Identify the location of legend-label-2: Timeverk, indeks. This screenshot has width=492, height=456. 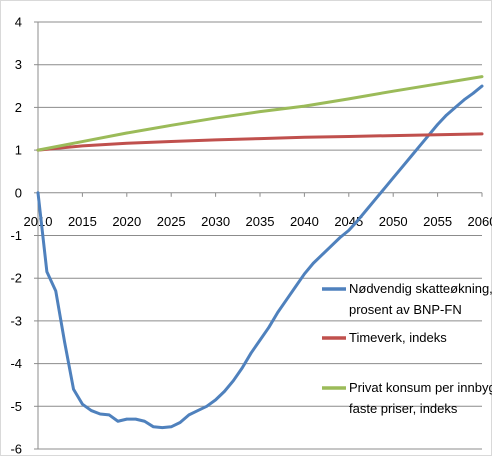
(398, 337).